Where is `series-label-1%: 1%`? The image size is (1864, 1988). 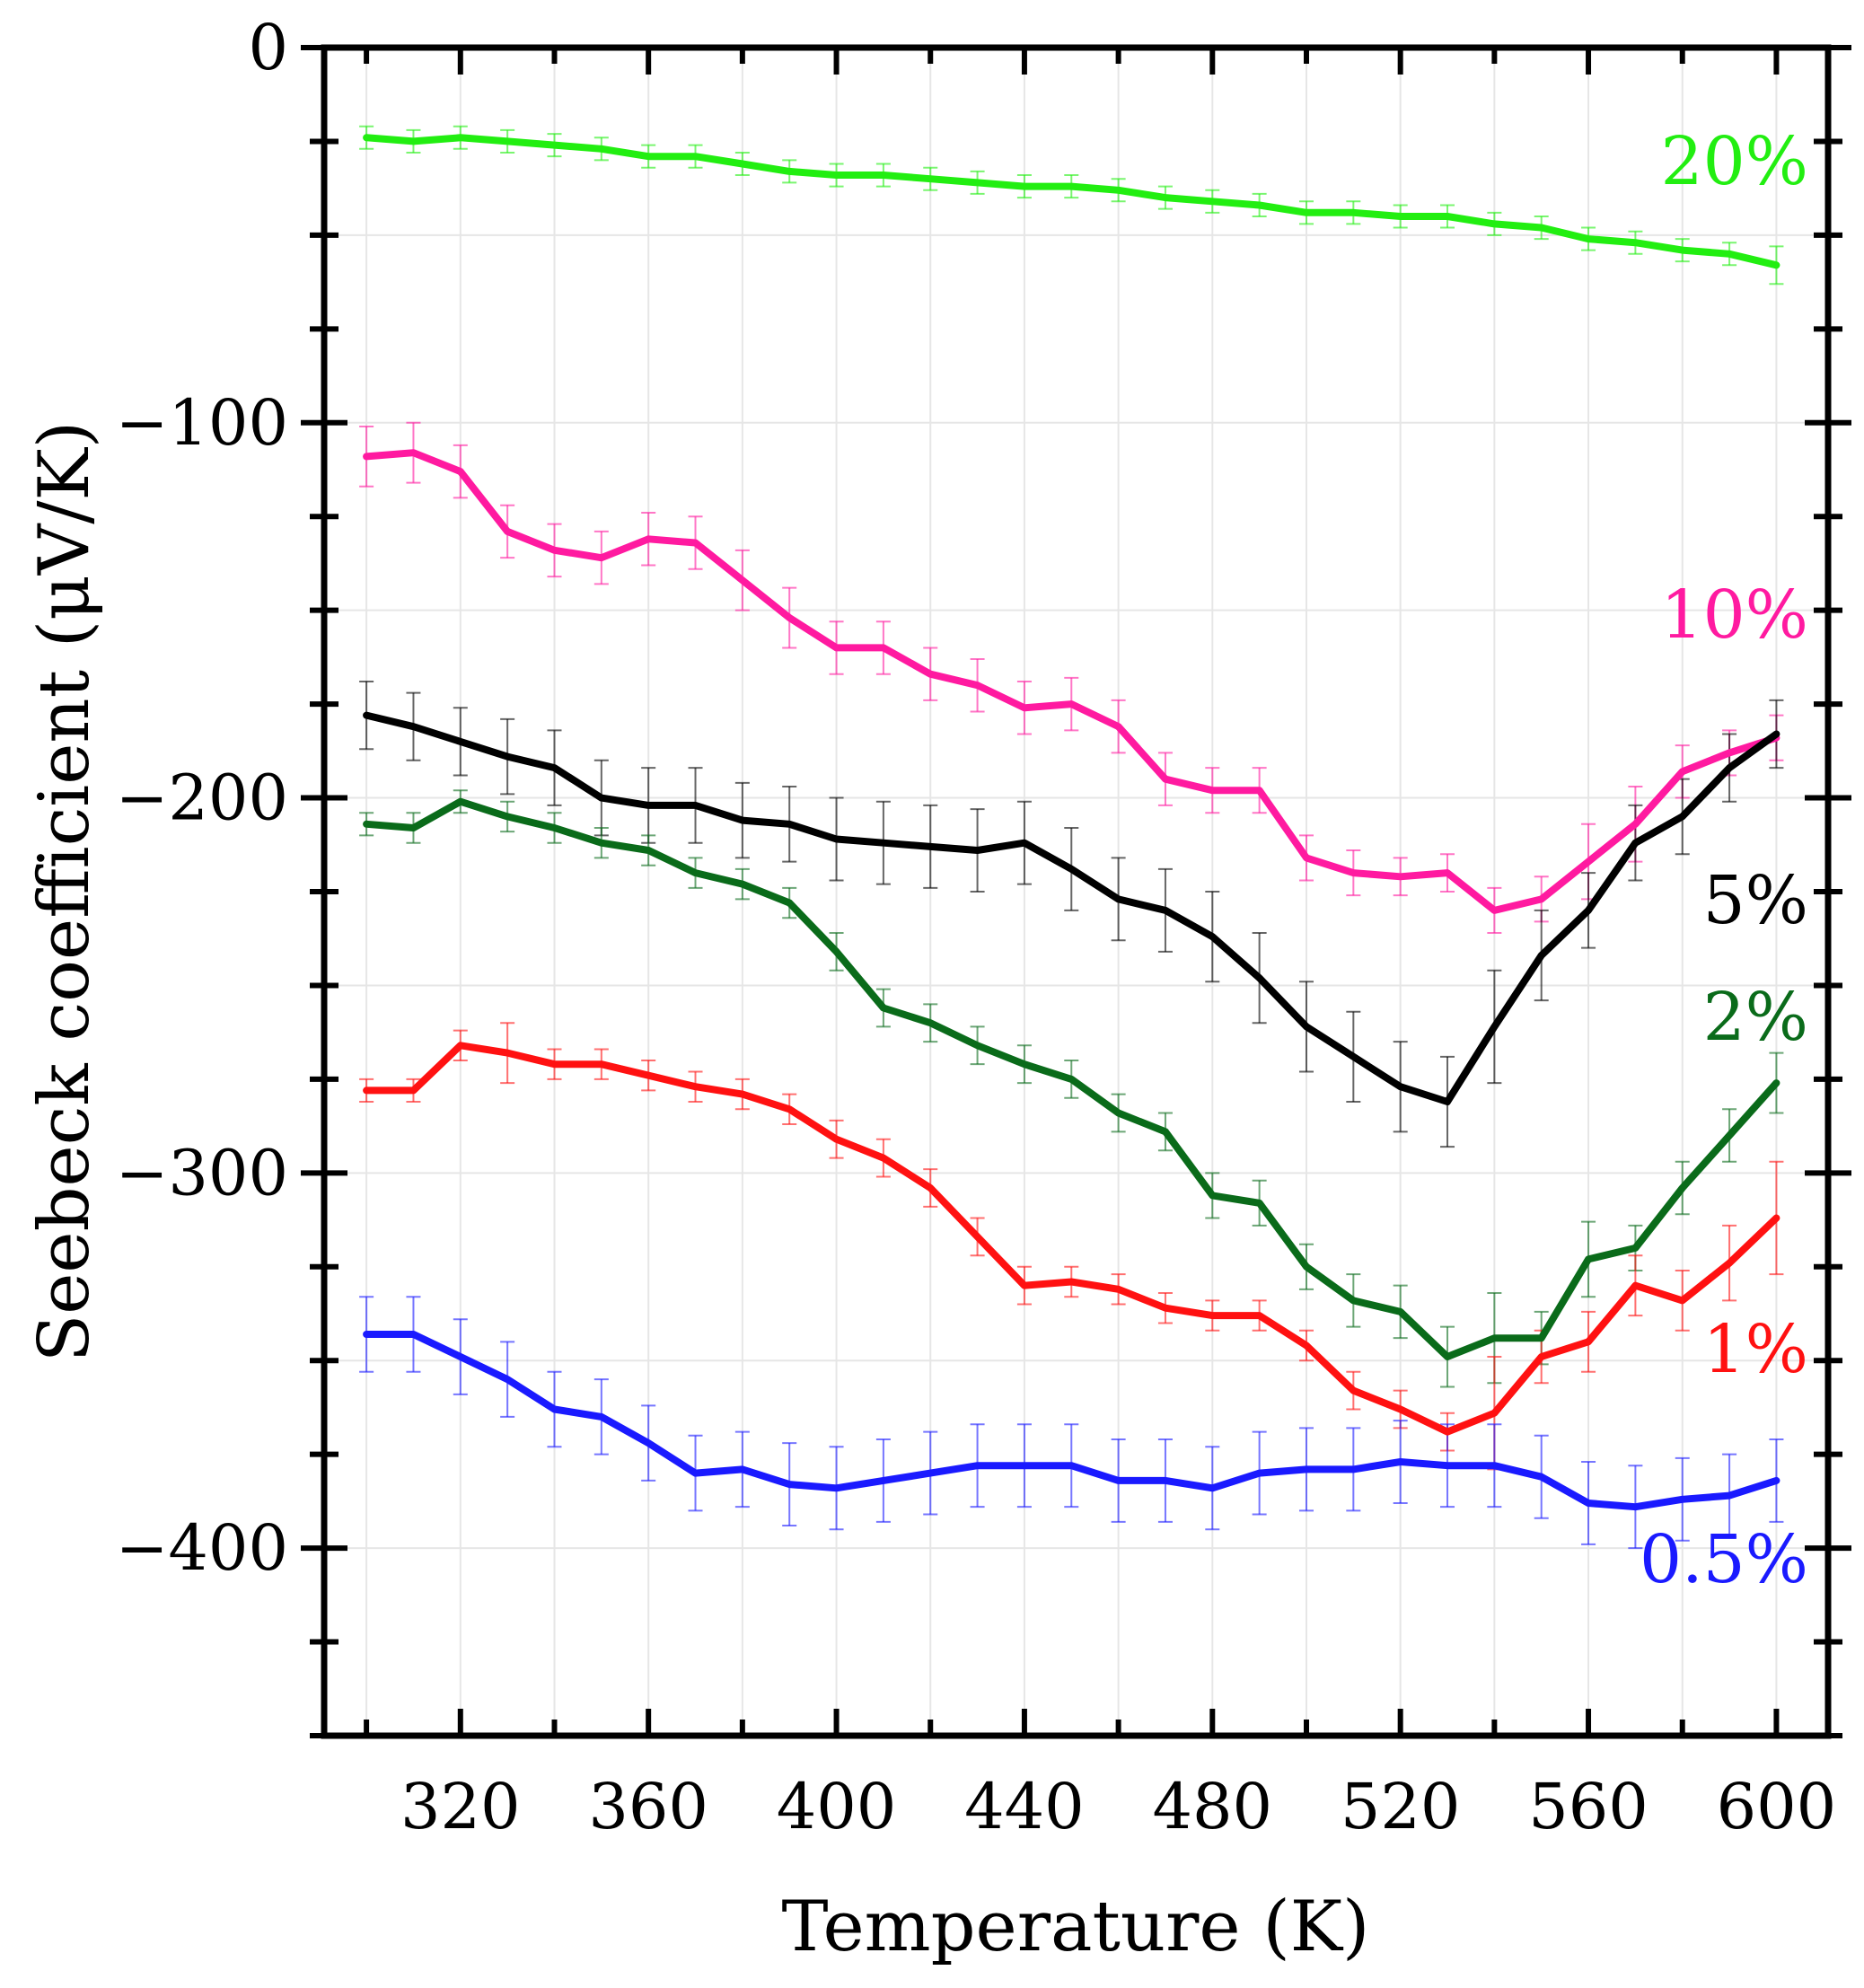 series-label-1%: 1% is located at coordinates (1755, 1349).